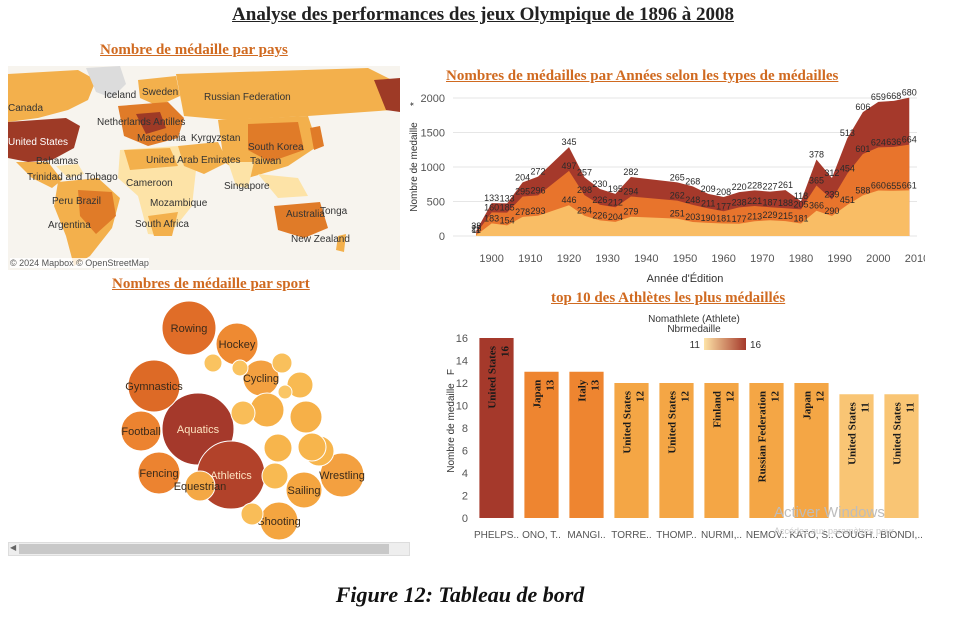 The width and height of the screenshot is (966, 627). What do you see at coordinates (909, 93) in the screenshot?
I see `area-data-label: 680` at bounding box center [909, 93].